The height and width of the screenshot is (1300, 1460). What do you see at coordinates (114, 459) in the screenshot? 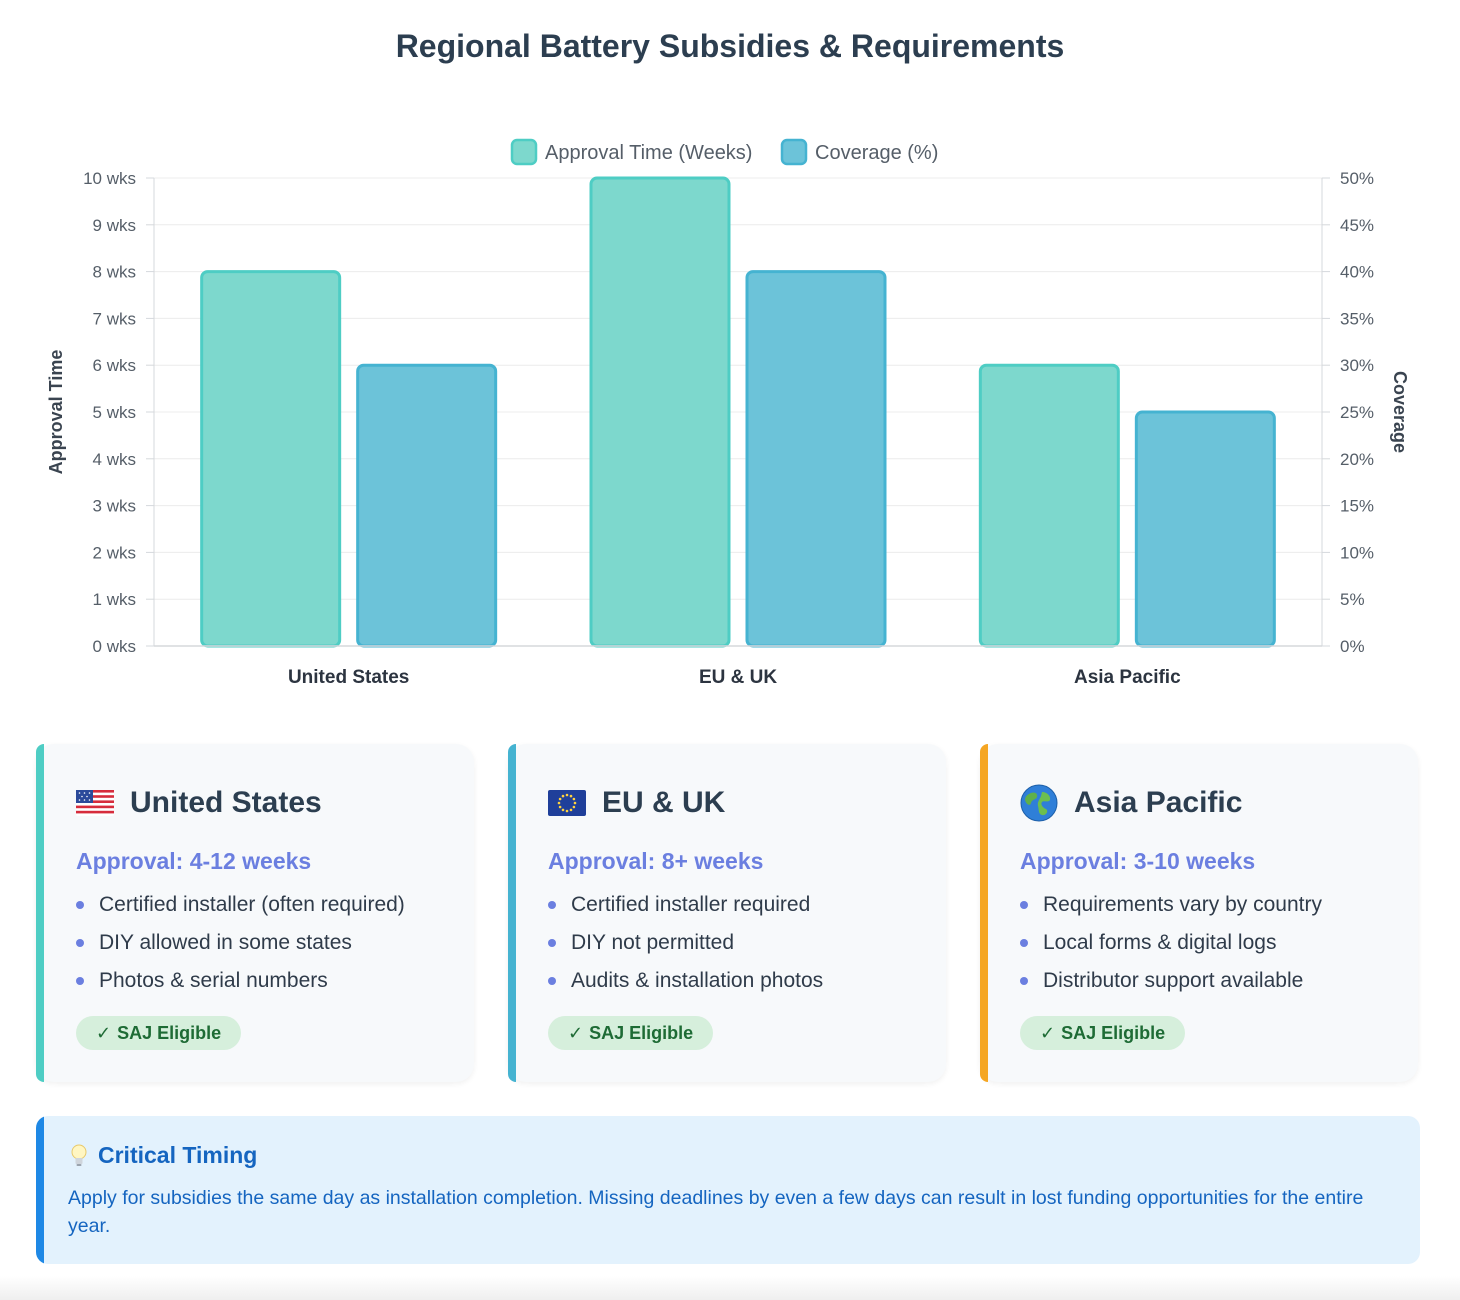
I see `y-tick-label: 4 wks` at bounding box center [114, 459].